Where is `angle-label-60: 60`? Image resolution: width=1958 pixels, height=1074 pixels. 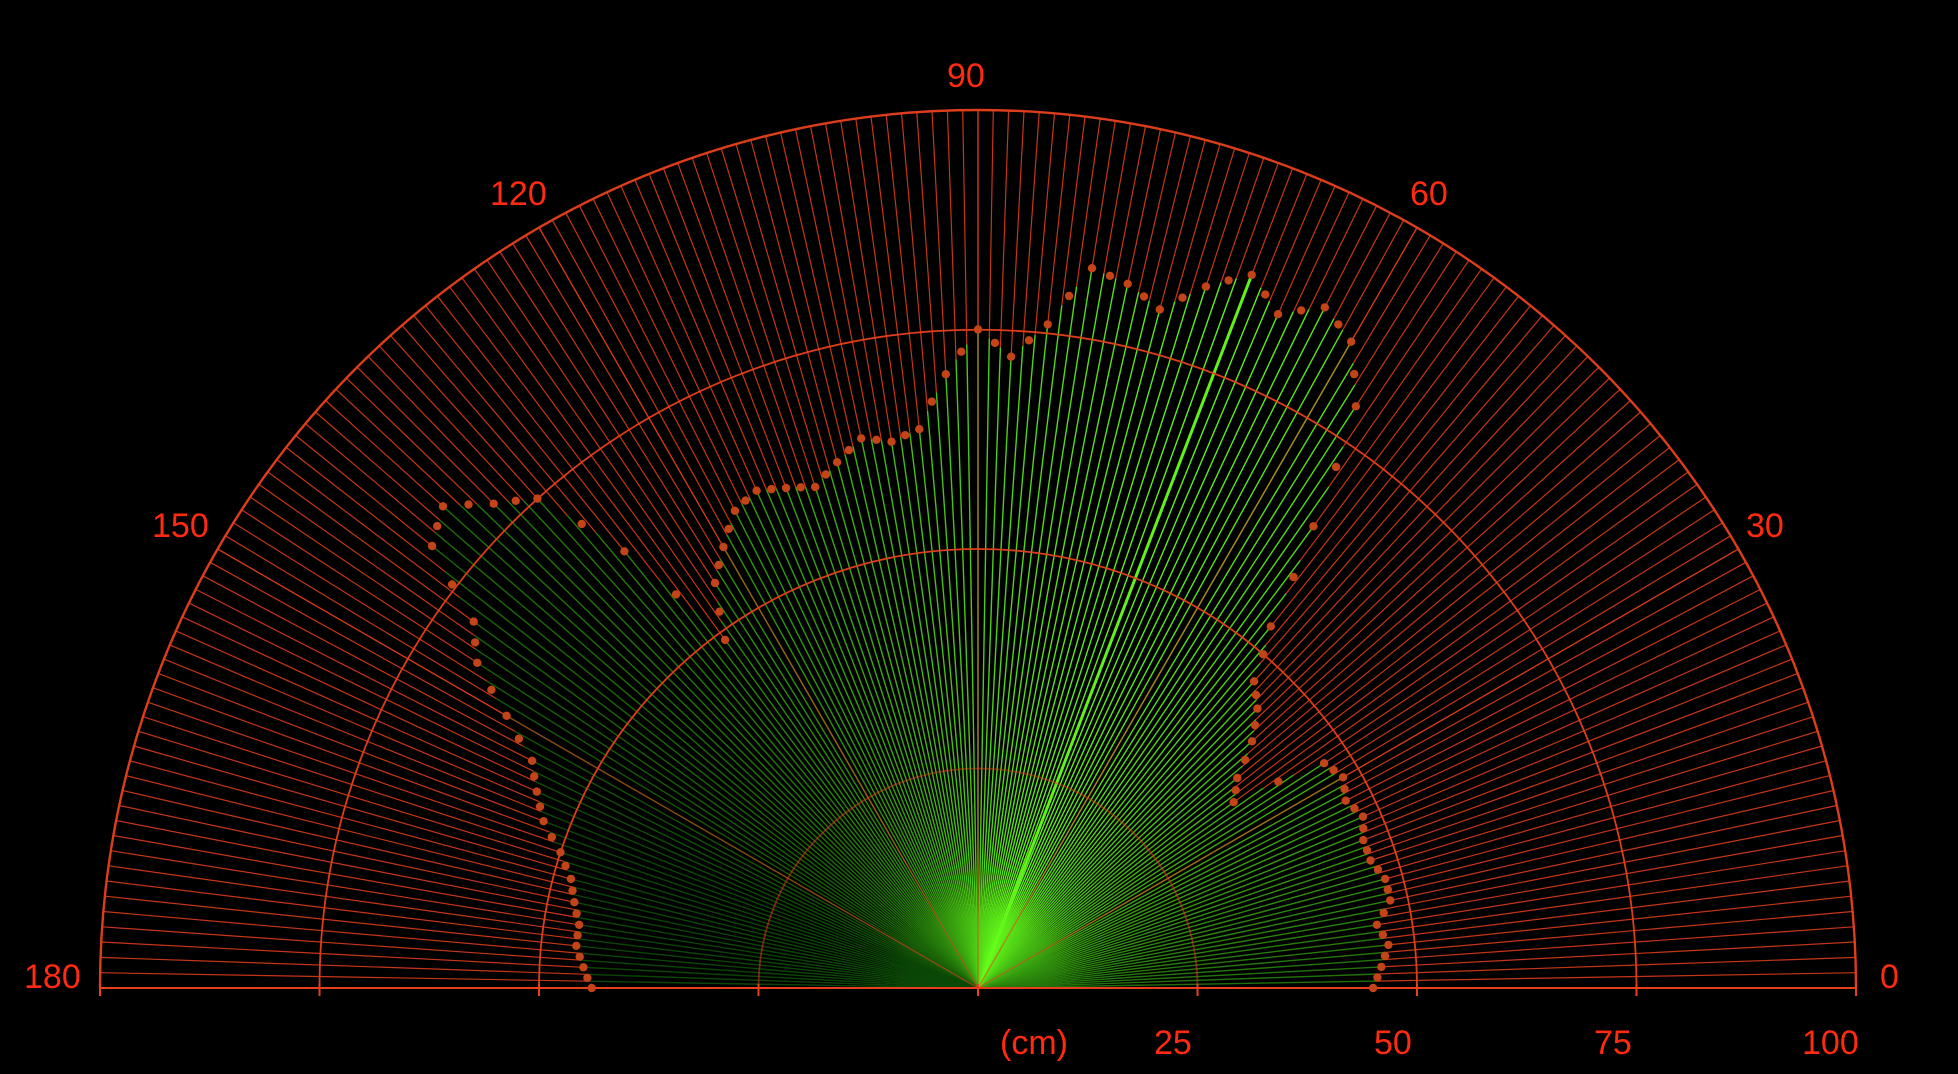
angle-label-60: 60 is located at coordinates (1429, 194).